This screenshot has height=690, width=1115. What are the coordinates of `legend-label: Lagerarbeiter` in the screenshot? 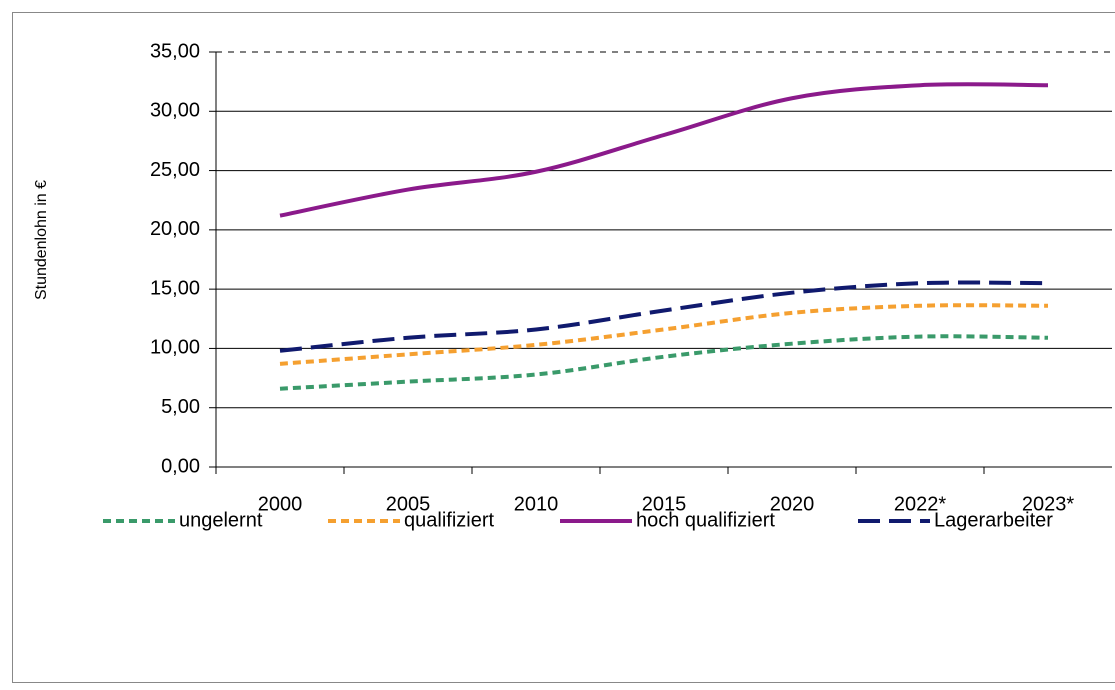 It's located at (993, 520).